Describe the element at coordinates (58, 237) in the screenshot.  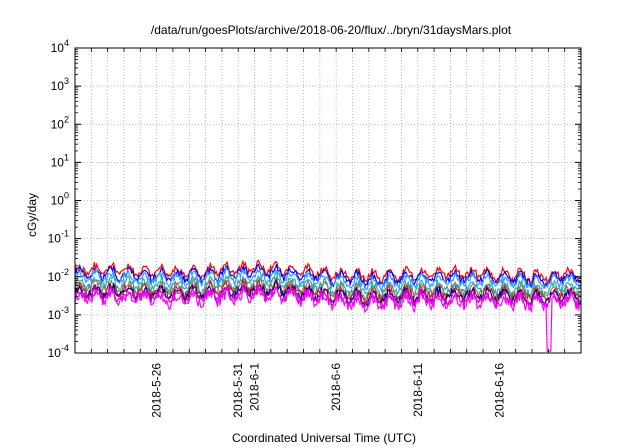
I see `y-tick-label: 10⁻¹` at that location.